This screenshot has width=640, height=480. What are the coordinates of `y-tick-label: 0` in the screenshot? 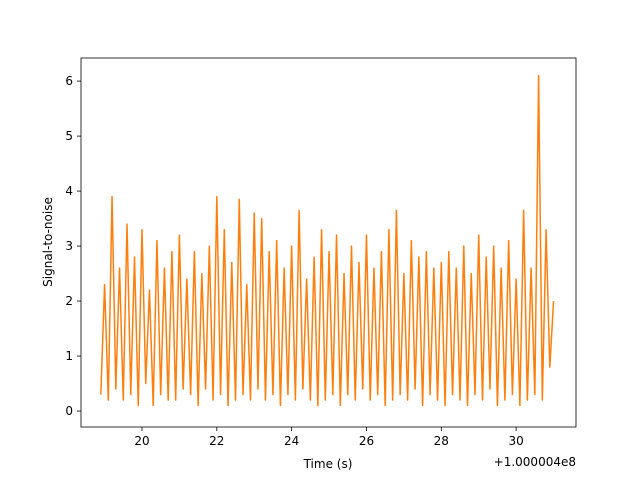 It's located at (69, 411).